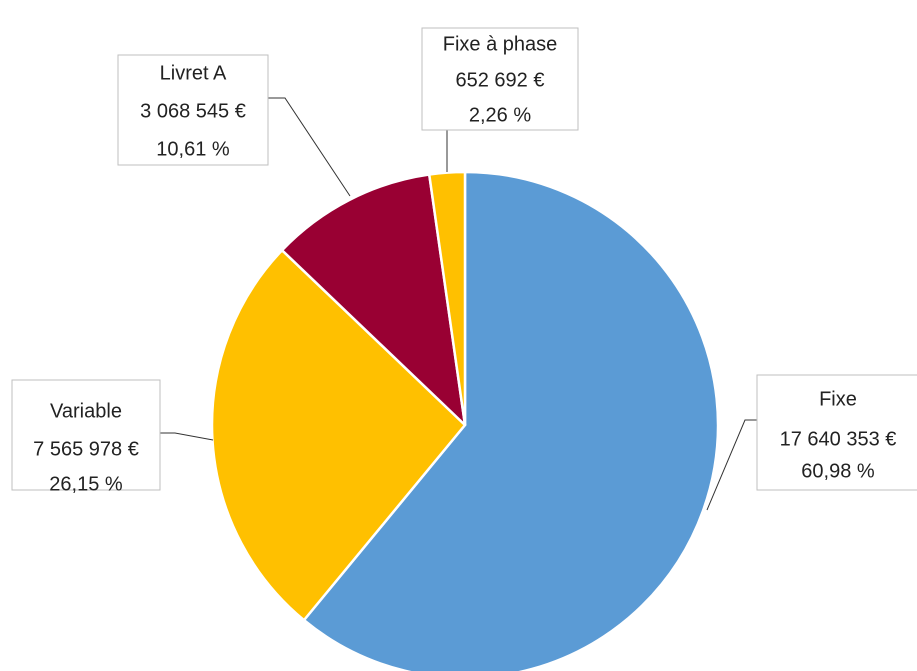  I want to click on percentage-label: 2,26 %, so click(500, 115).